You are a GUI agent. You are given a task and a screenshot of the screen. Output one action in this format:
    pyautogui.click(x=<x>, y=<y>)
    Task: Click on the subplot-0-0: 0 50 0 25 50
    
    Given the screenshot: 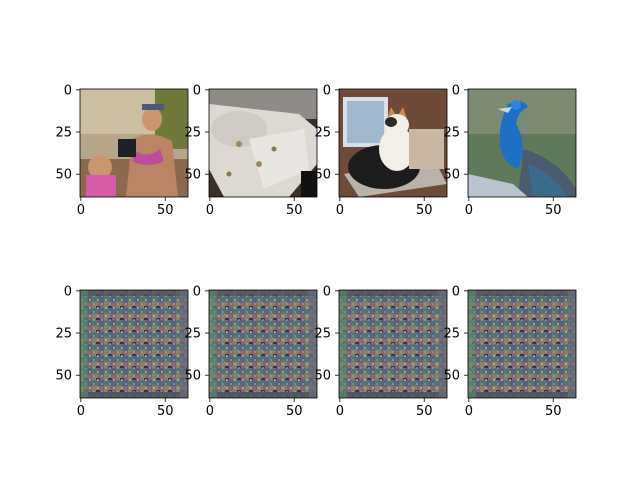 What is the action you would take?
    pyautogui.click(x=122, y=150)
    